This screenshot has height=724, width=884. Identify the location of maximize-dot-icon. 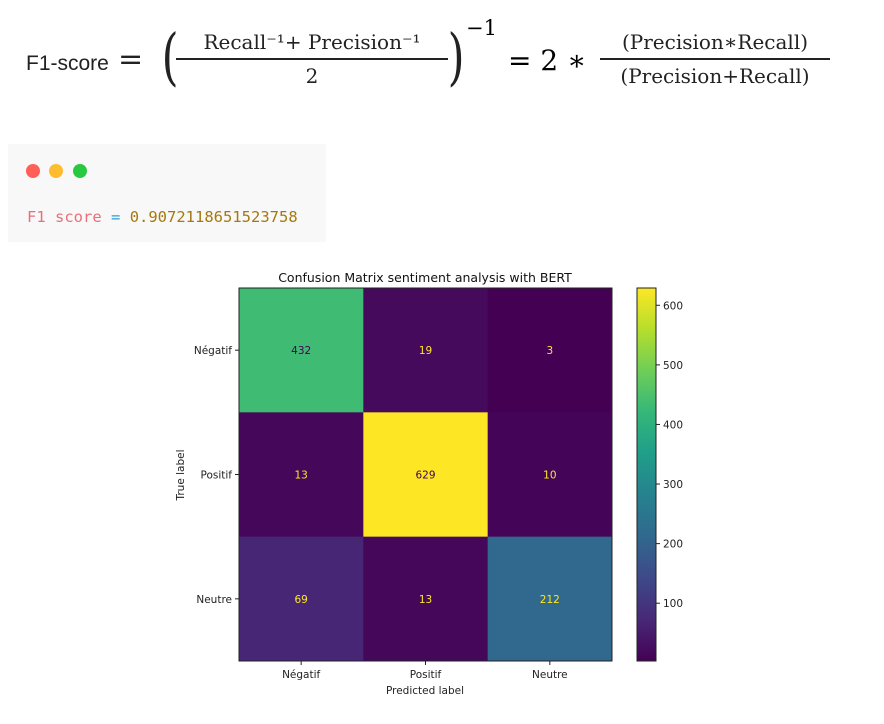
(80, 171).